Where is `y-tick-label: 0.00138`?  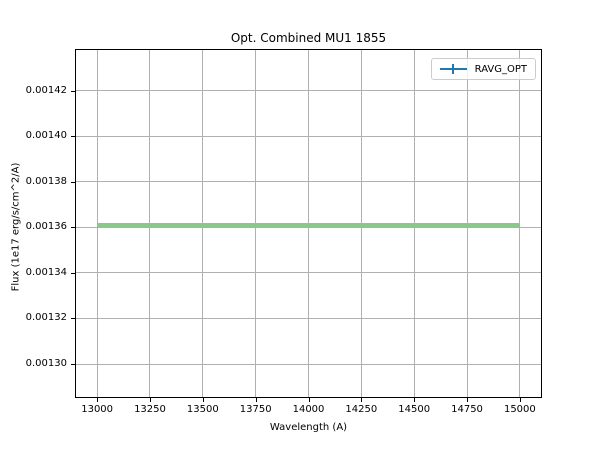
y-tick-label: 0.00138 is located at coordinates (46, 181).